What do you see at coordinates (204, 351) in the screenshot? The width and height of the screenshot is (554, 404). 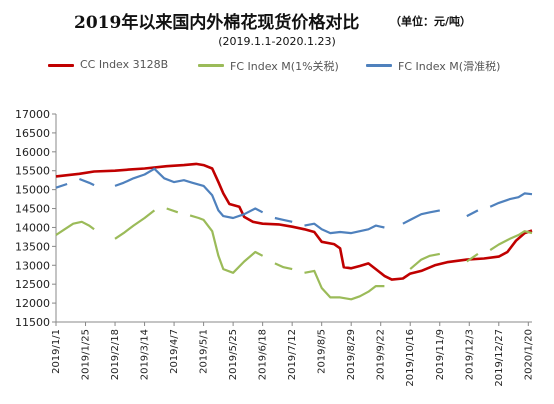 I see `x-tick-label: 2019/5/1` at bounding box center [204, 351].